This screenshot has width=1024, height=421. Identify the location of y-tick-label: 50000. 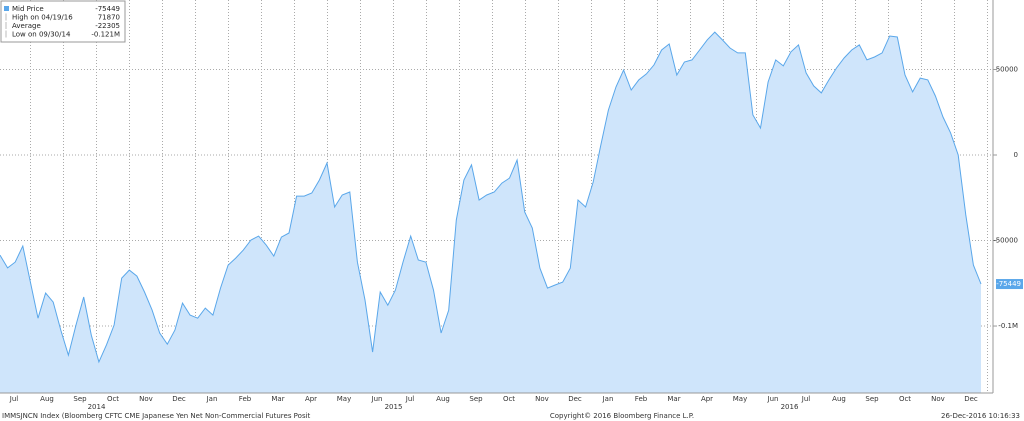
(1007, 70).